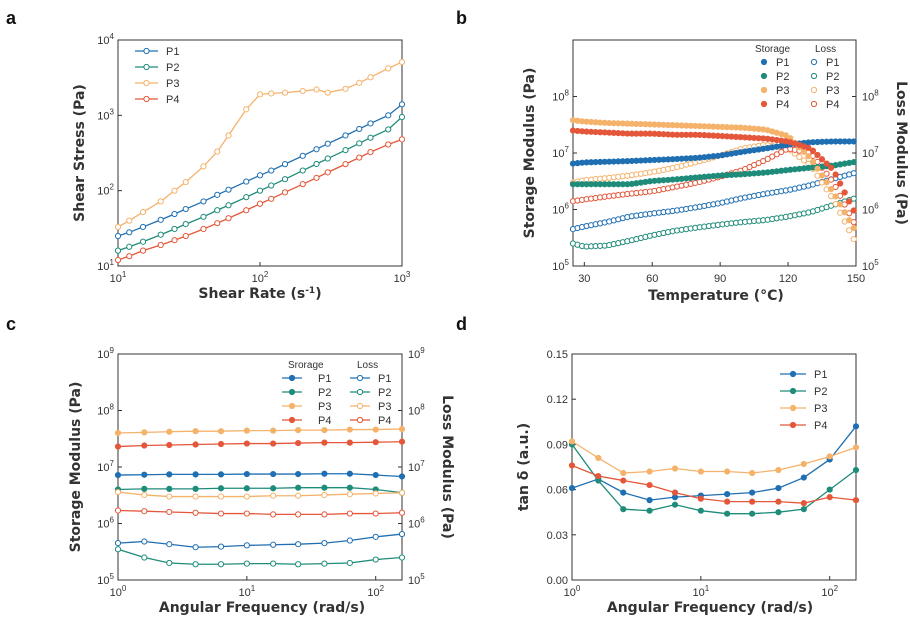 This screenshot has height=633, width=910. Describe the element at coordinates (416, 466) in the screenshot. I see `y-tick-label-right: 10⁷` at that location.